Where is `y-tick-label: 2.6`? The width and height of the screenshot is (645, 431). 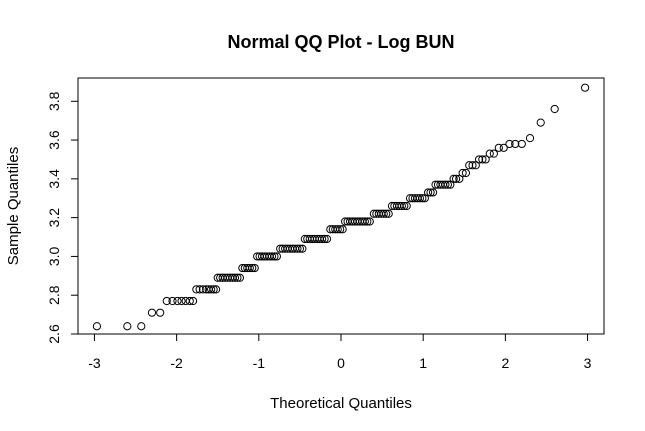
y-tick-label: 2.6 is located at coordinates (54, 334).